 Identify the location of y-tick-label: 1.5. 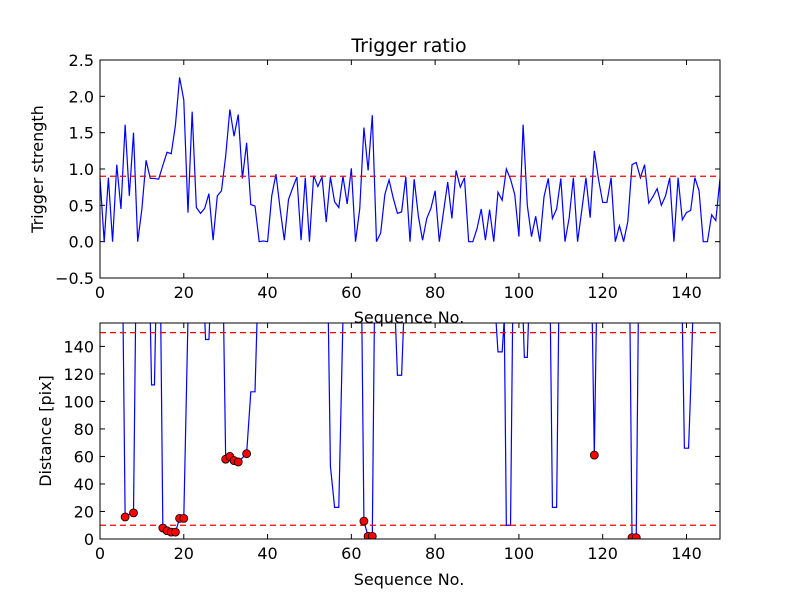
(81, 133).